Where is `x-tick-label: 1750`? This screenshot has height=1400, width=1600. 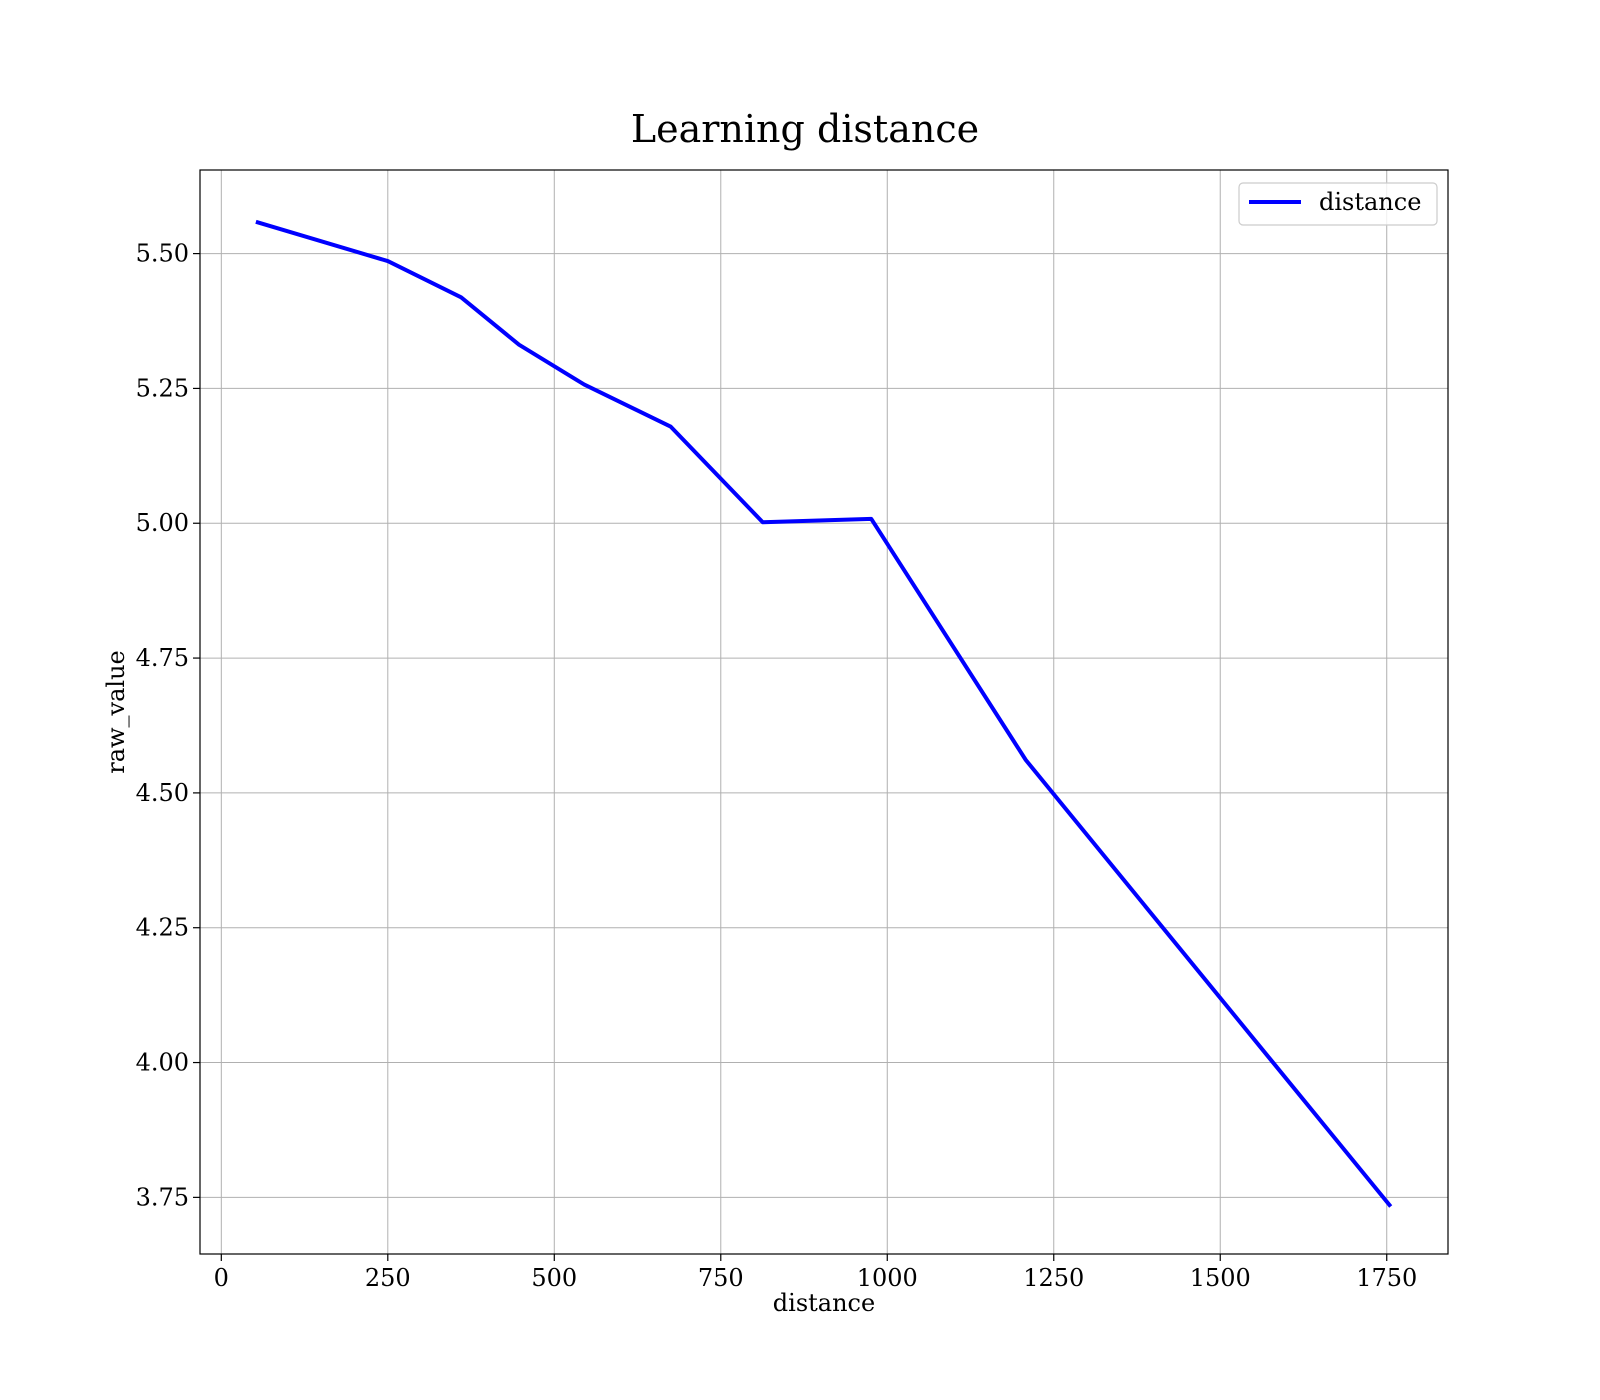 x-tick-label: 1750 is located at coordinates (1386, 1278).